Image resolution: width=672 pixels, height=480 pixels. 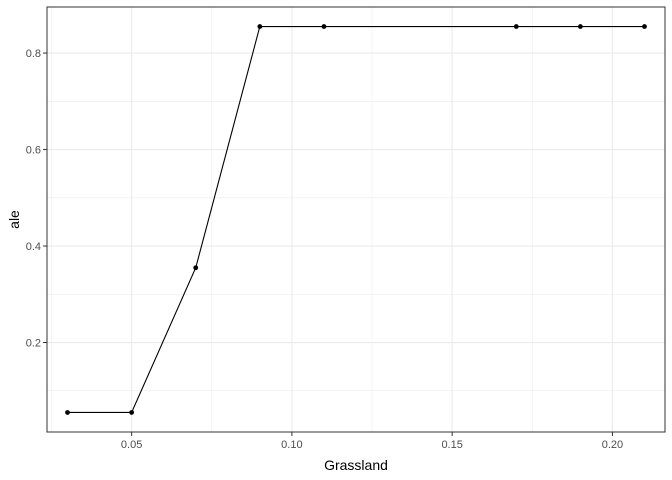 I want to click on y-axis-title: ale, so click(x=14, y=219).